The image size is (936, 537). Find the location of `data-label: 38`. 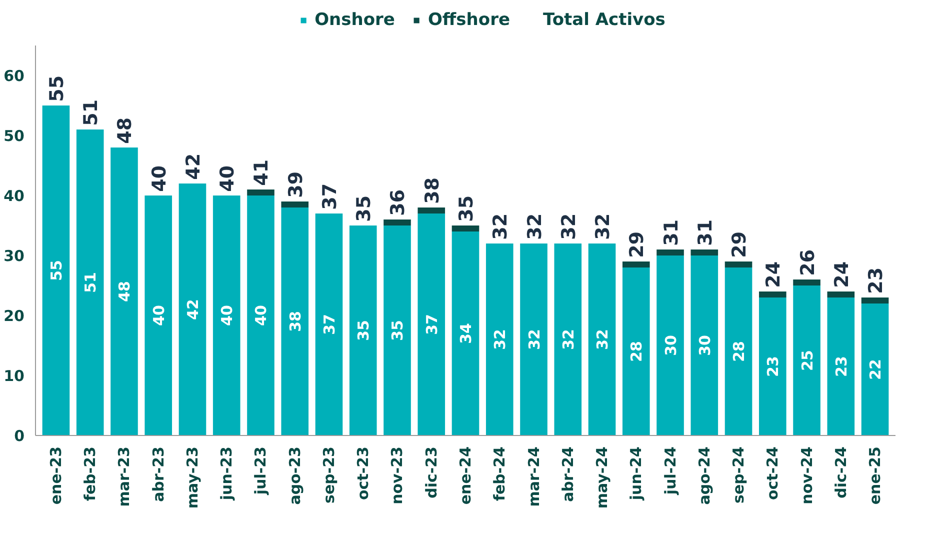

data-label: 38 is located at coordinates (295, 321).